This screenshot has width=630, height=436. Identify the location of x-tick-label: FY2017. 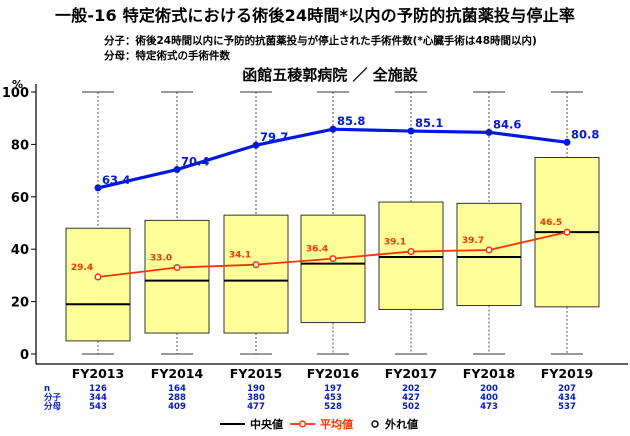
(411, 373).